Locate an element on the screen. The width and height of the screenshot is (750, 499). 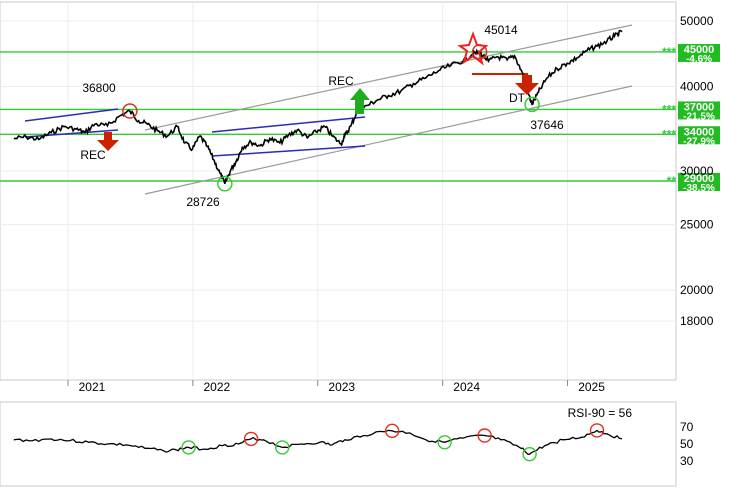
trend-lower-2021 is located at coordinates (71, 133).